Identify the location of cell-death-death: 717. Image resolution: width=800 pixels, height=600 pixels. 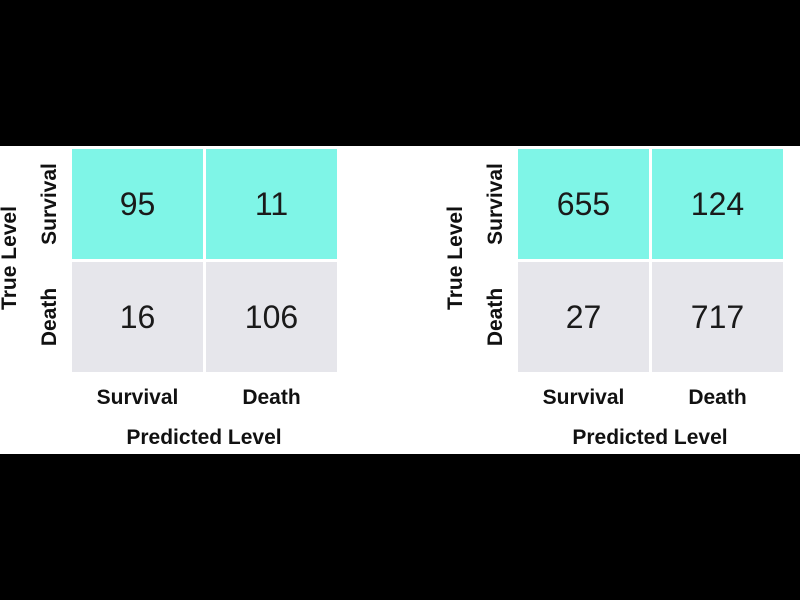
(717, 317).